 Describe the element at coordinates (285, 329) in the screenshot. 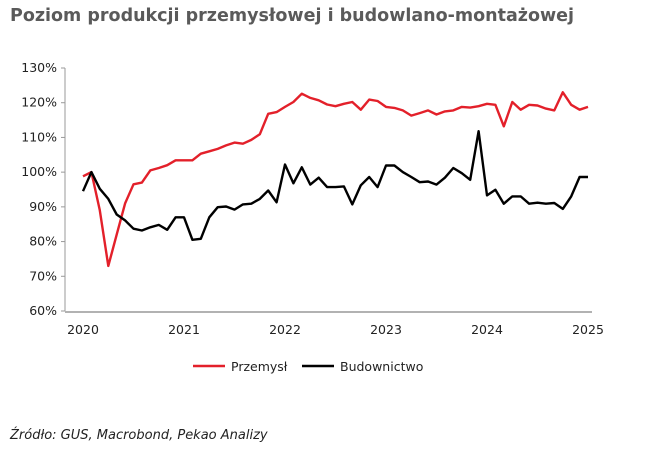

I see `x-tick-label: 2022` at that location.